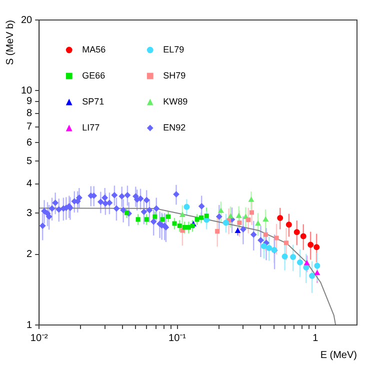 This screenshot has height=365, width=367. Describe the element at coordinates (29, 254) in the screenshot. I see `y-tick-label: 2` at that location.